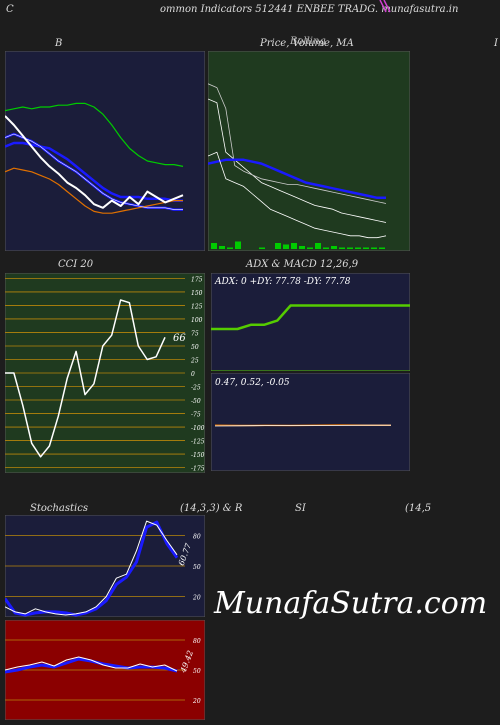  What do you see at coordinates (197, 320) in the screenshot?
I see `cci-tick-label: 100` at bounding box center [197, 320].